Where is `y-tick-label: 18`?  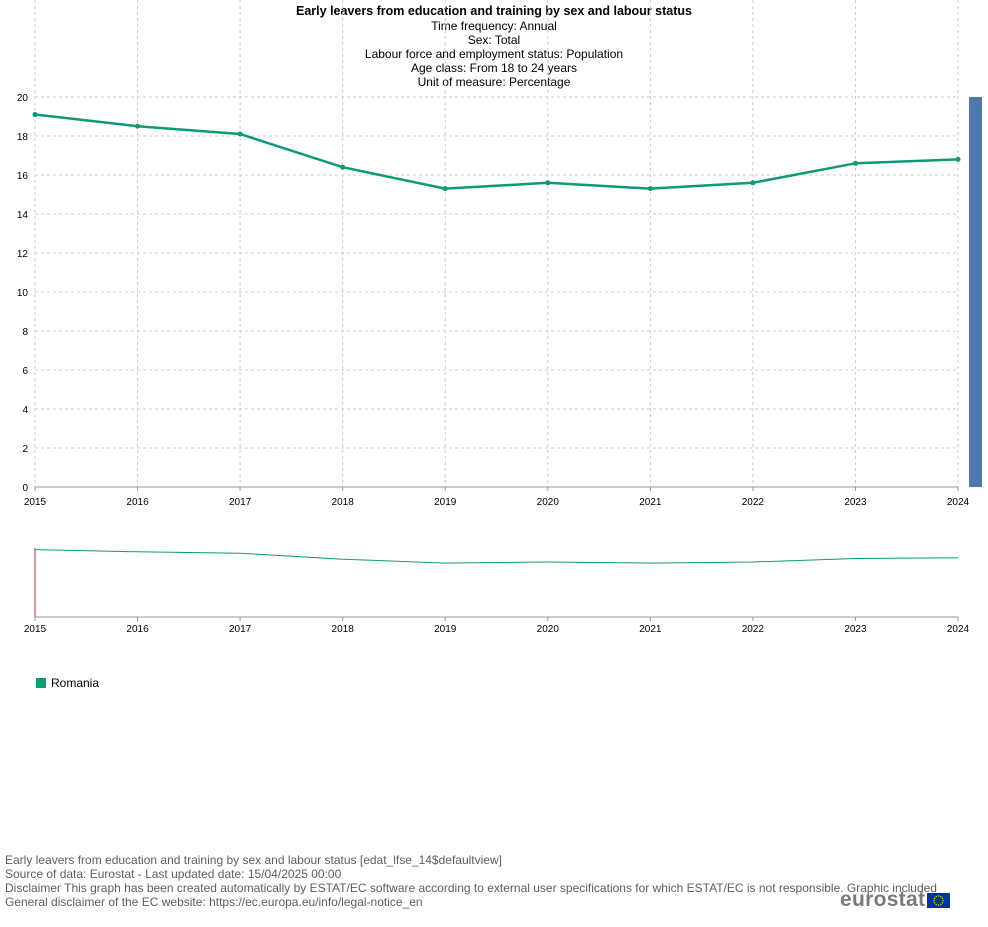 y-tick-label: 18 is located at coordinates (23, 137).